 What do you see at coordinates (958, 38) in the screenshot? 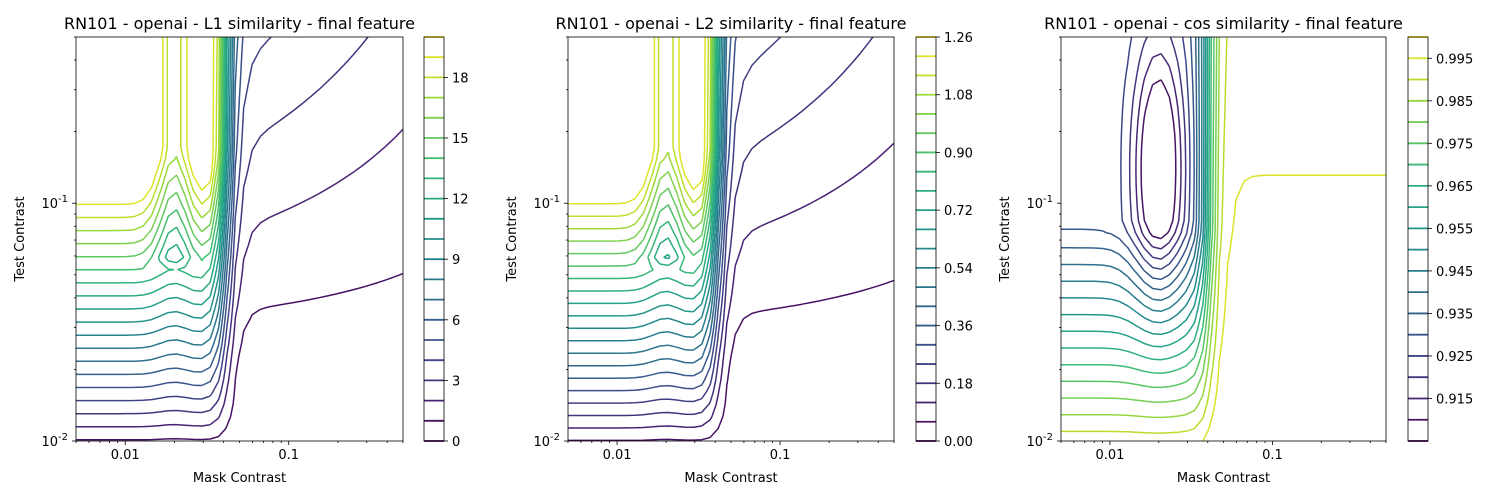
I see `colorbar-tick-label: 1.26` at bounding box center [958, 38].